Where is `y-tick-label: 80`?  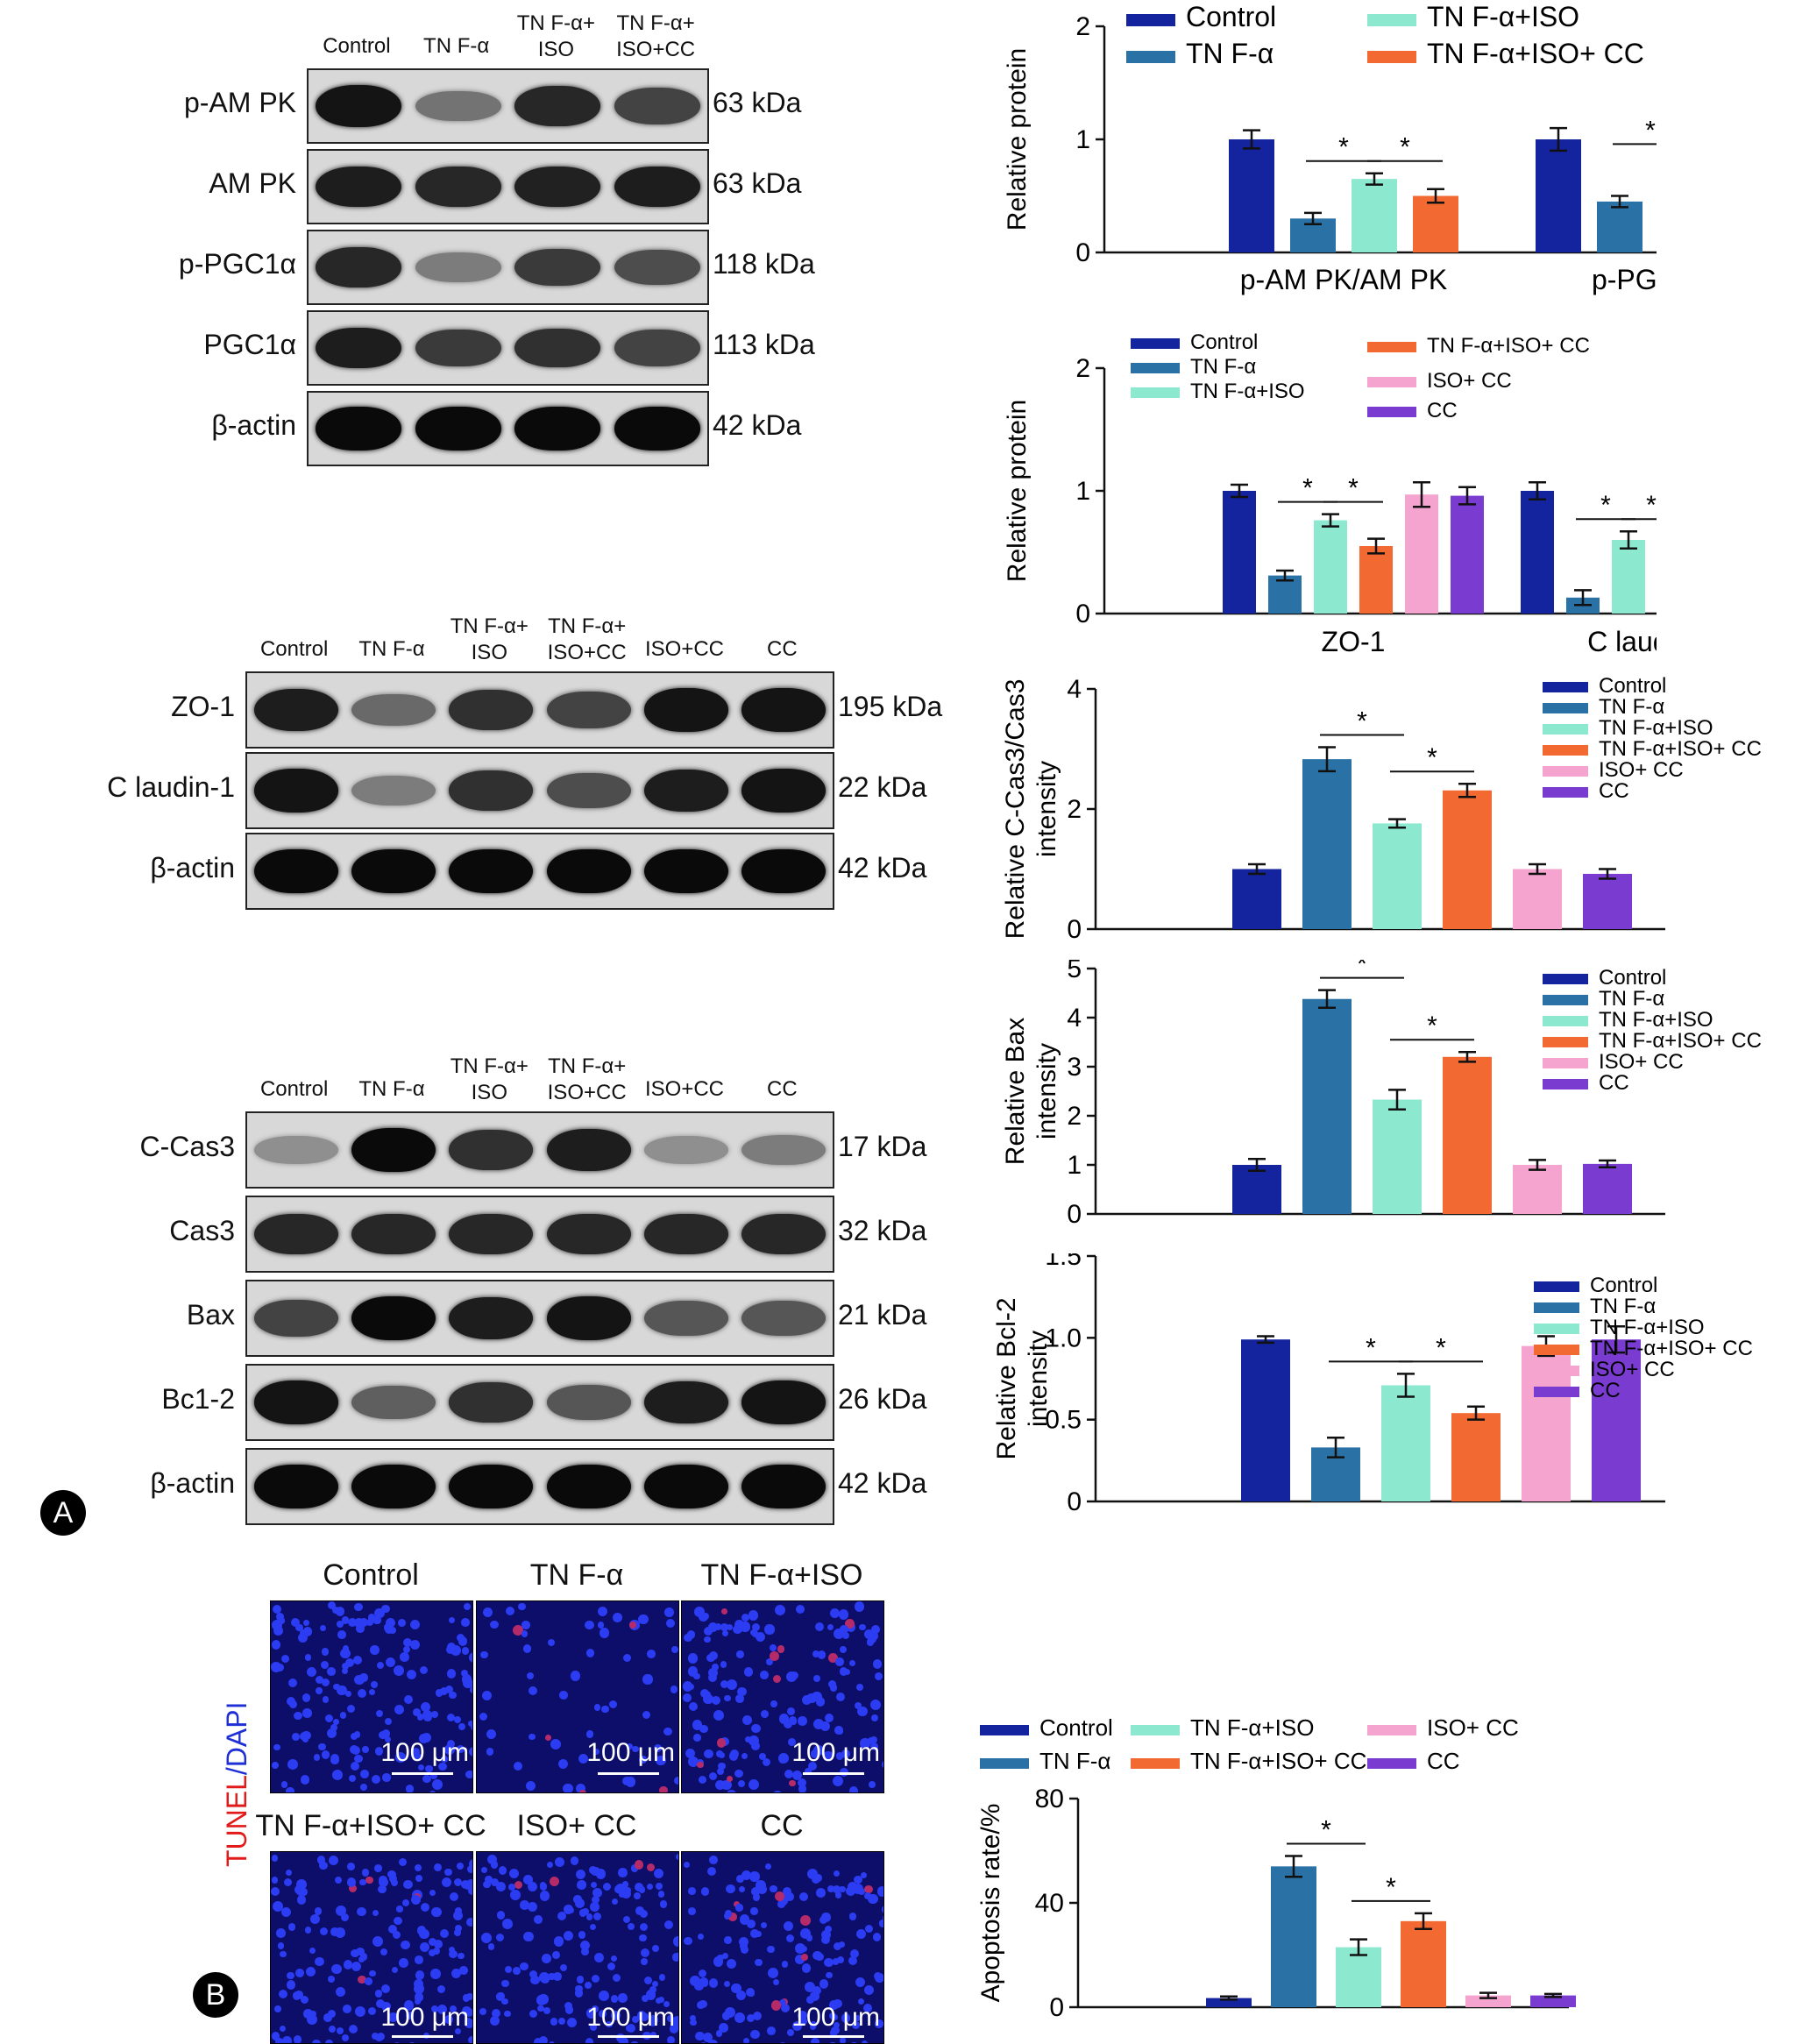
y-tick-label: 80 is located at coordinates (1049, 1799).